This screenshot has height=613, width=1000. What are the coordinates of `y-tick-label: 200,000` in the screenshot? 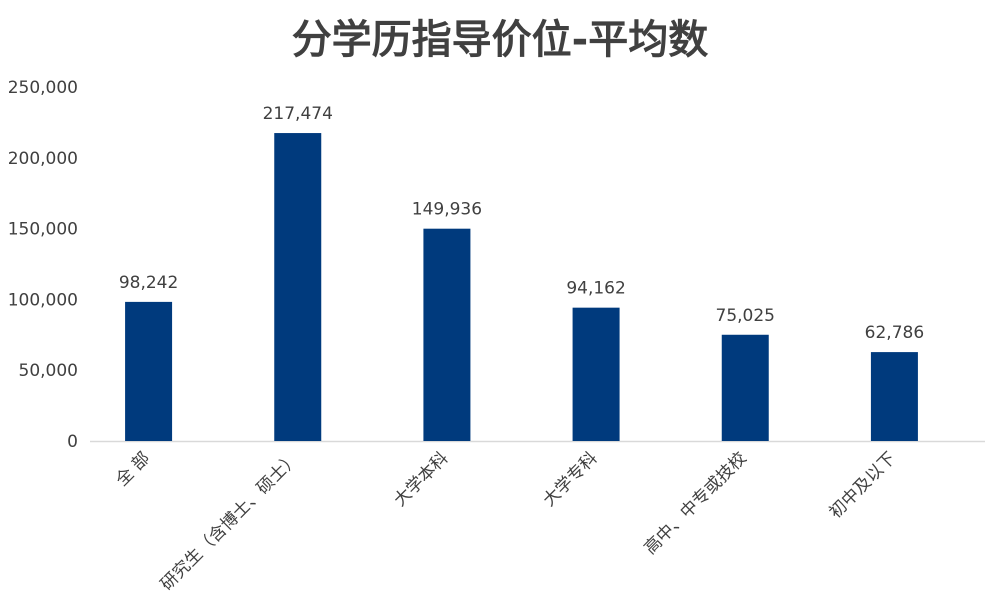 It's located at (43, 159).